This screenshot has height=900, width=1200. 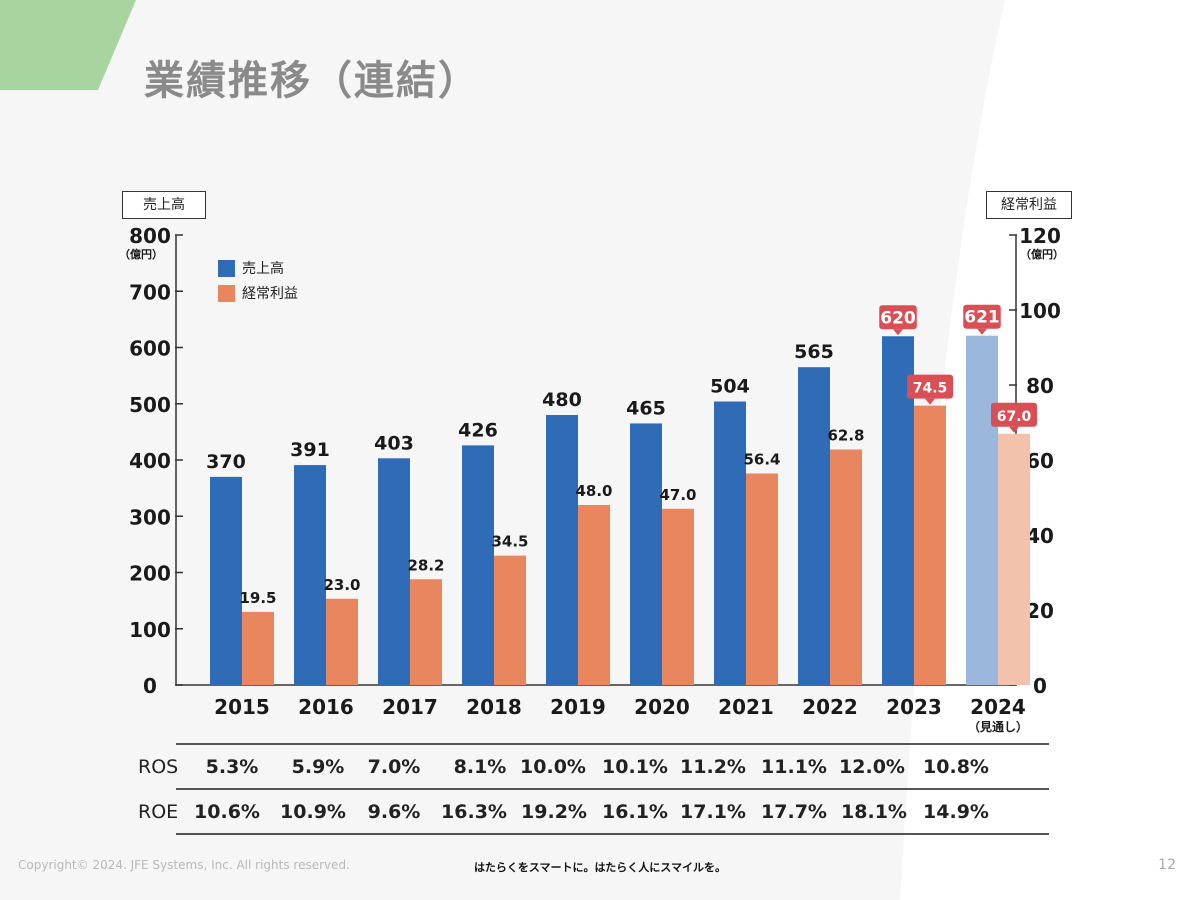 What do you see at coordinates (872, 767) in the screenshot?
I see `ros-value: 12.0%` at bounding box center [872, 767].